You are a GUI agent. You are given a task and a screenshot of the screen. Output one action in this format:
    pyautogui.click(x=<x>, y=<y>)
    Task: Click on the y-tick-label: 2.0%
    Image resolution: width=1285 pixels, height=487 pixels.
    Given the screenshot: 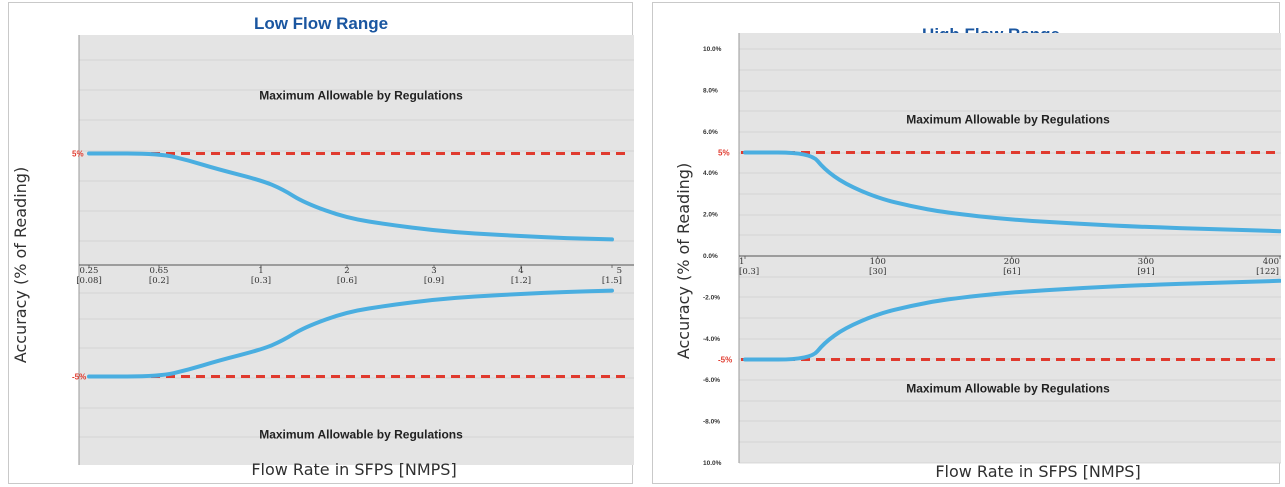 What is the action you would take?
    pyautogui.click(x=710, y=215)
    